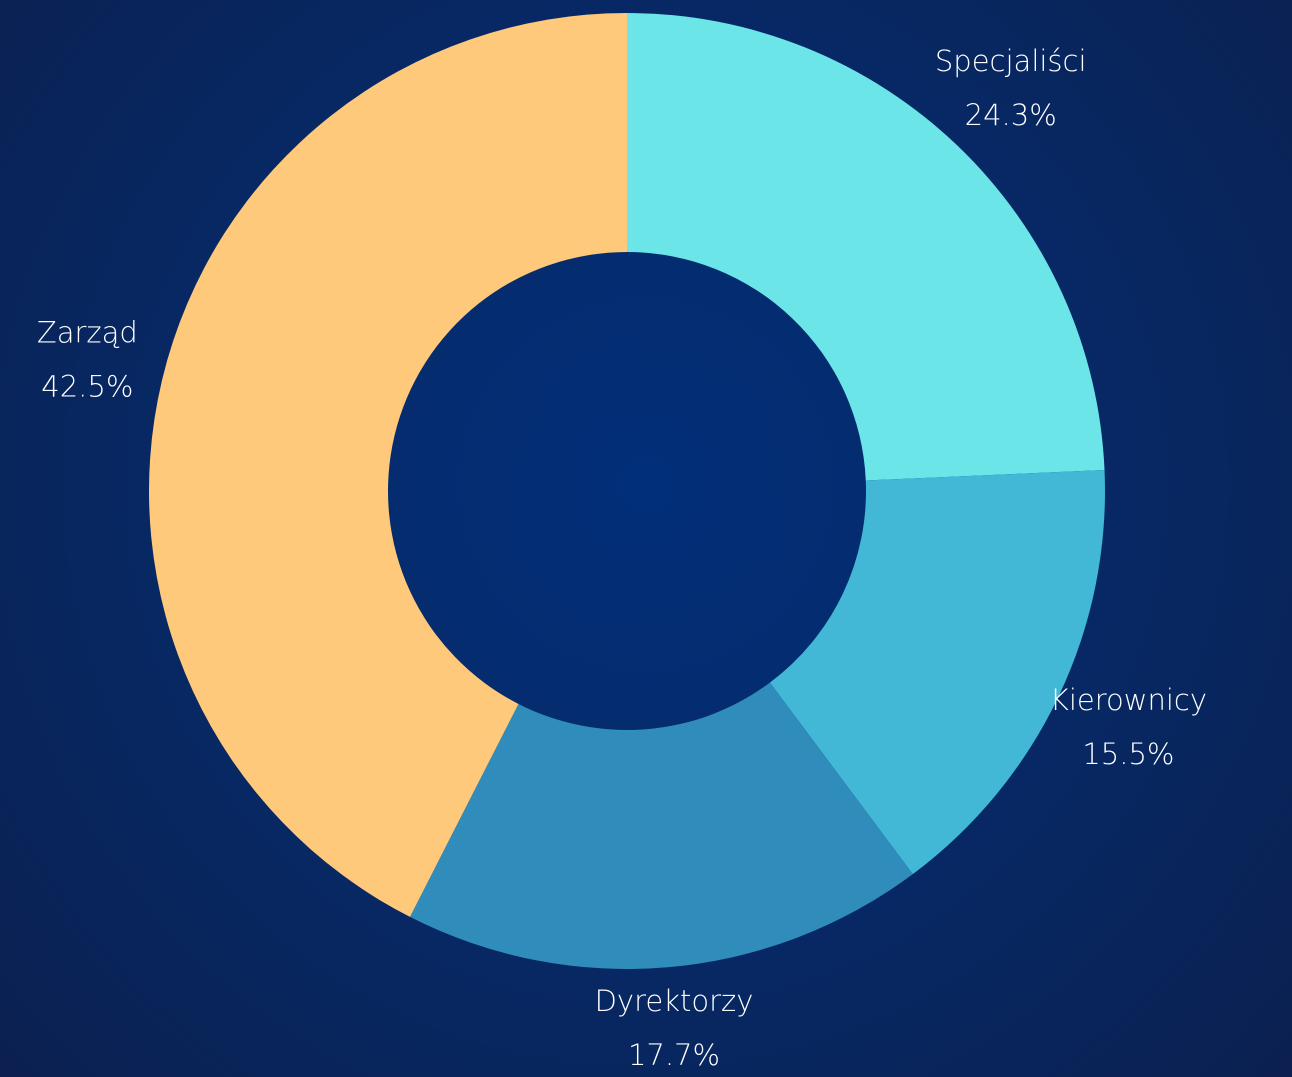 The width and height of the screenshot is (1292, 1077). What do you see at coordinates (674, 1001) in the screenshot?
I see `slice-label: Dyrektorzy` at bounding box center [674, 1001].